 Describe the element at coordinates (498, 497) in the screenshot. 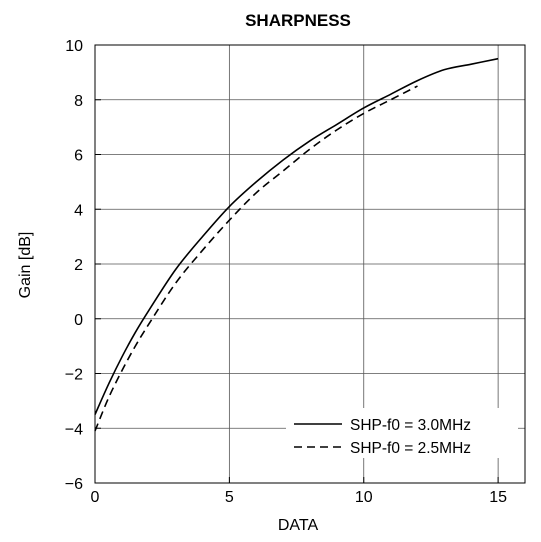

I see `x-tick-label: 15` at that location.